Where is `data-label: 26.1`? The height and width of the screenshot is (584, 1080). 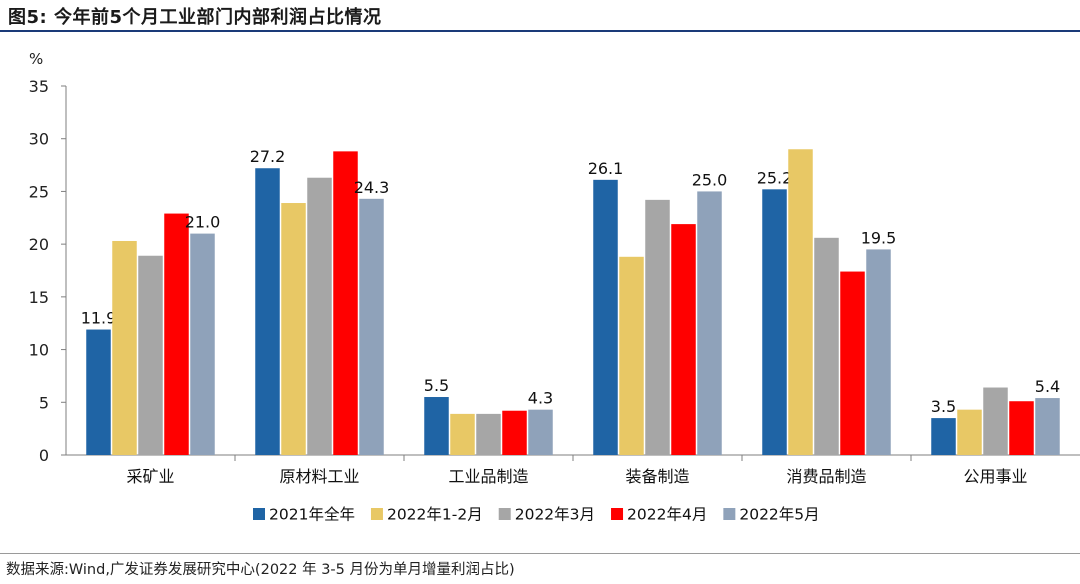 data-label: 26.1 is located at coordinates (606, 168).